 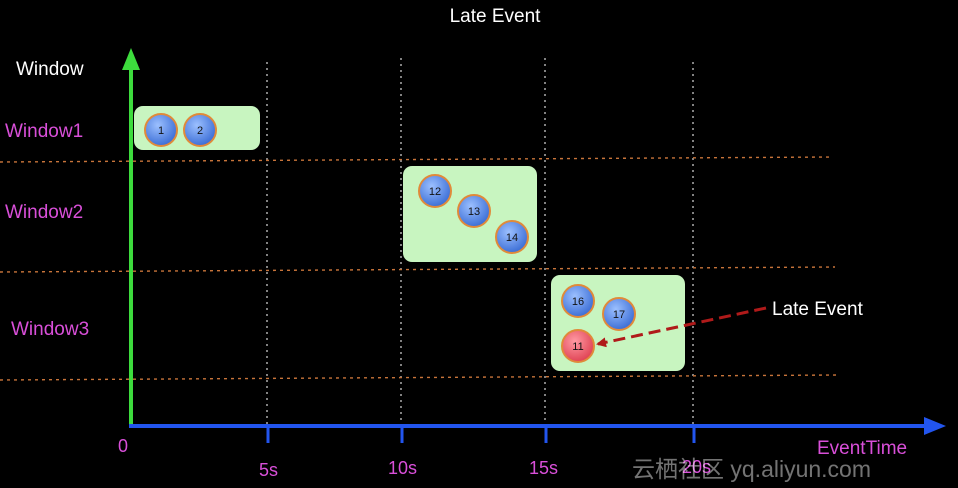 What do you see at coordinates (131, 59) in the screenshot?
I see `y-axis-arrowhead` at bounding box center [131, 59].